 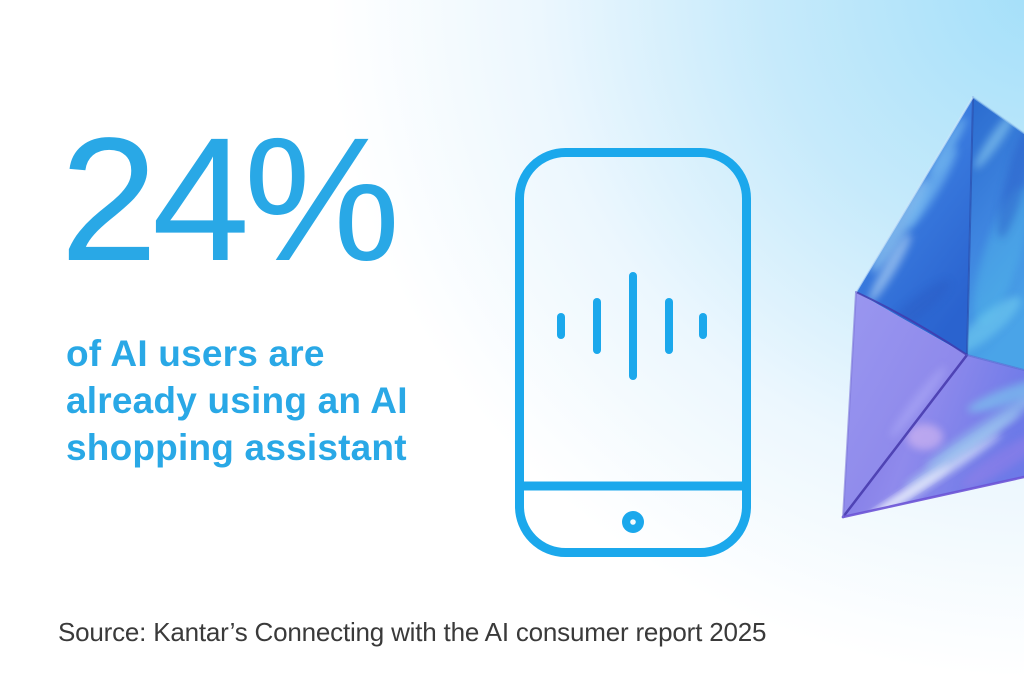 What do you see at coordinates (236, 447) in the screenshot?
I see `stat-description-line-3: shopping assistant` at bounding box center [236, 447].